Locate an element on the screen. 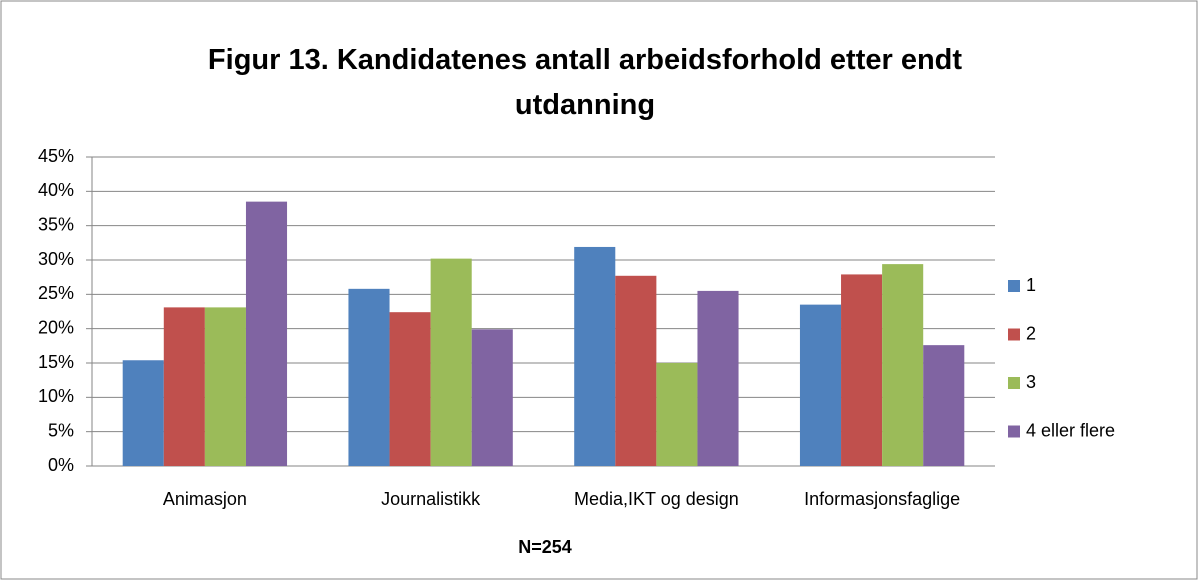  legend-label: 2 is located at coordinates (1031, 333).